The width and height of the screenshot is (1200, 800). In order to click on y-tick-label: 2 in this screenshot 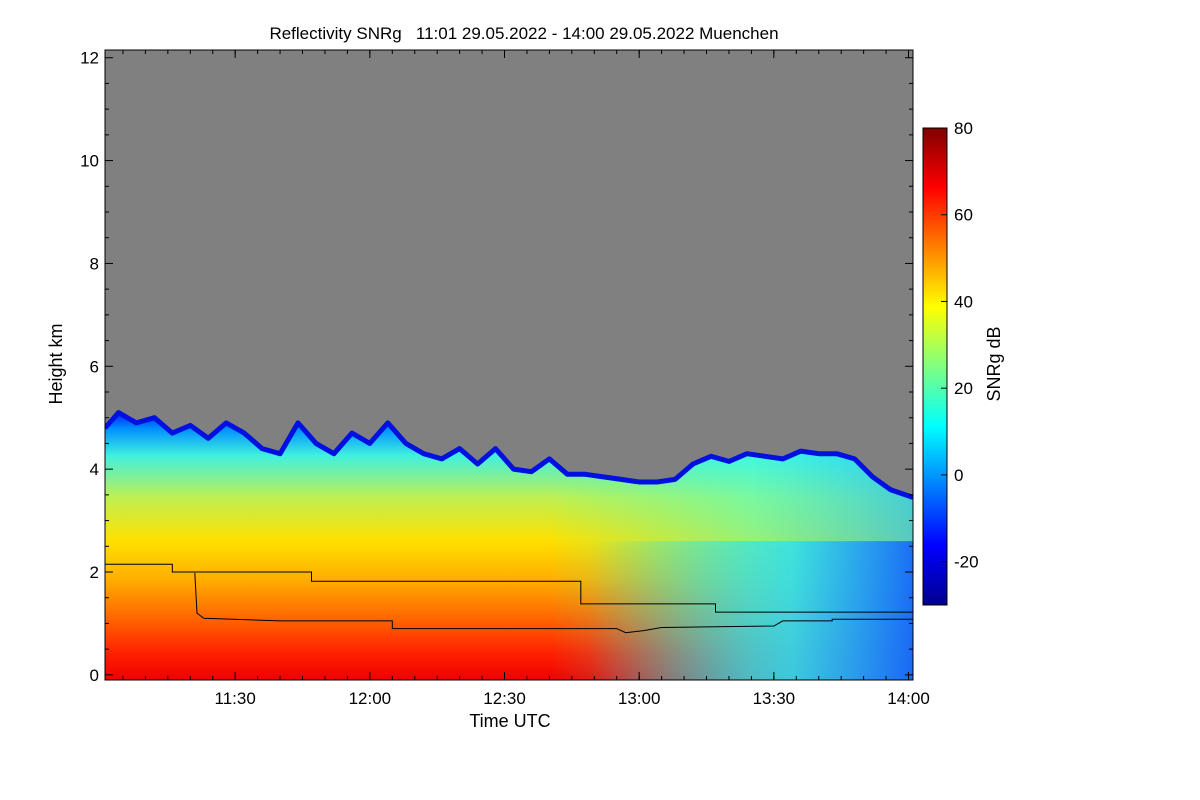, I will do `click(94, 572)`.